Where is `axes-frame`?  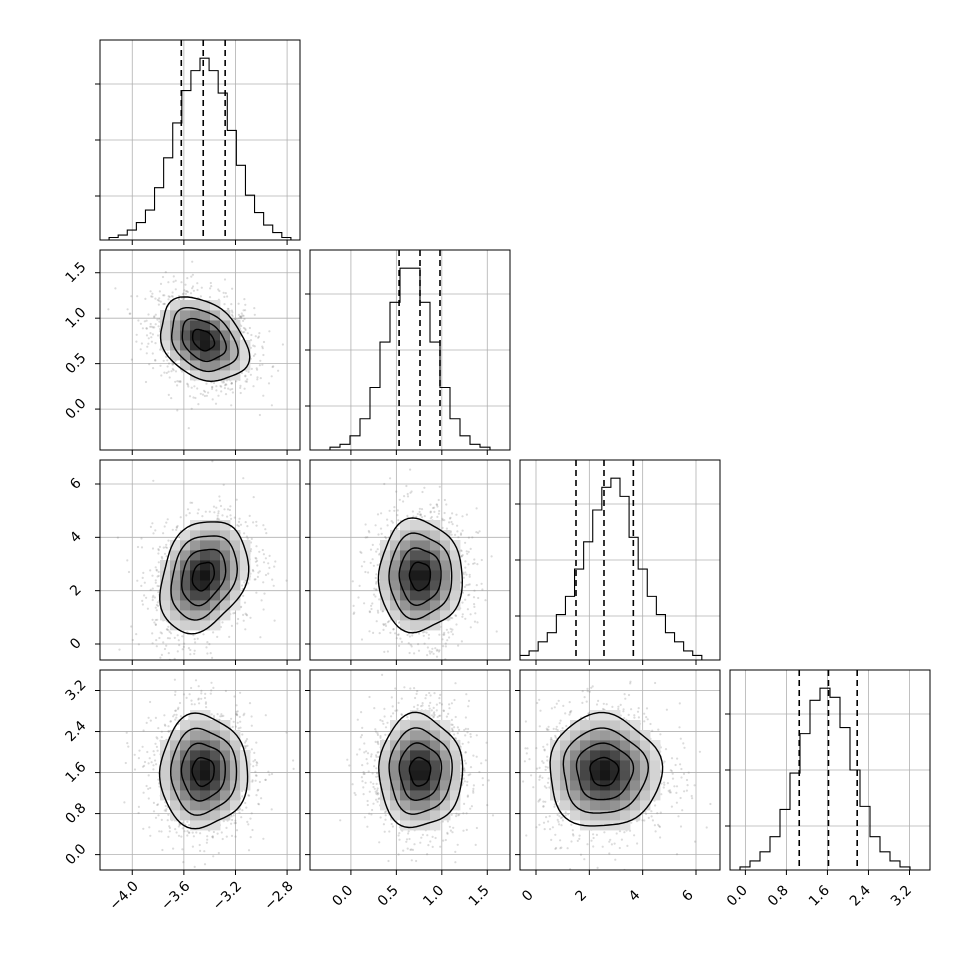
axes-frame is located at coordinates (410, 560).